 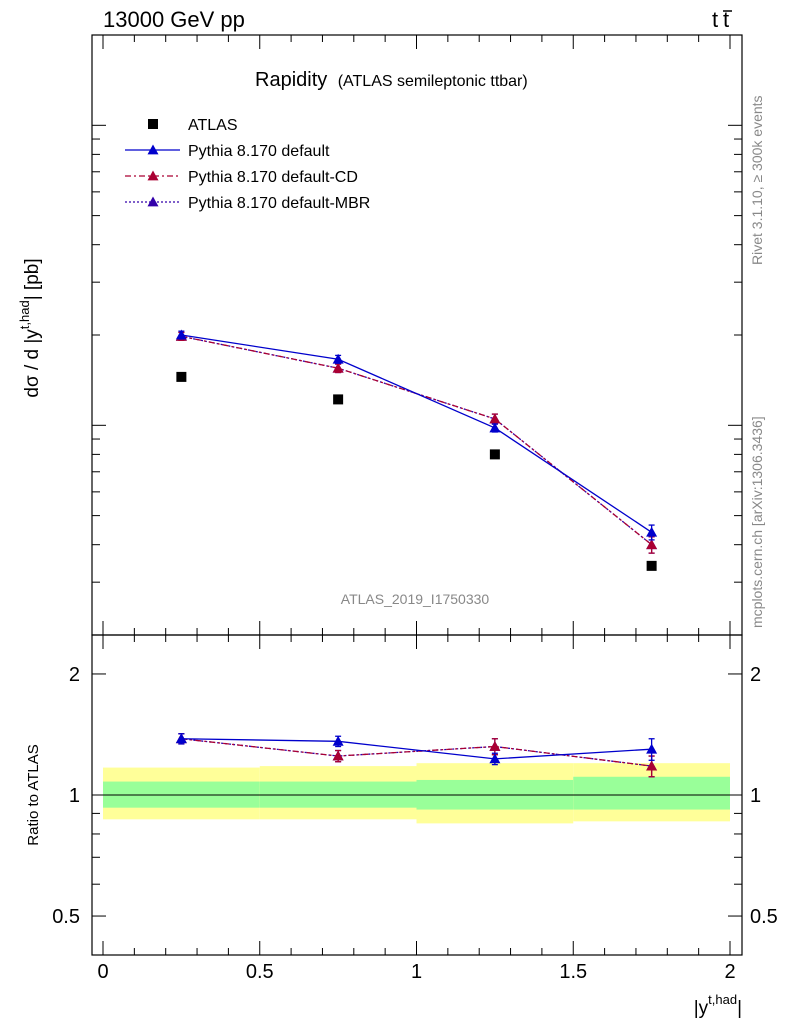 What do you see at coordinates (74, 796) in the screenshot?
I see `ratio-y-tick-label-left-1: 1` at bounding box center [74, 796].